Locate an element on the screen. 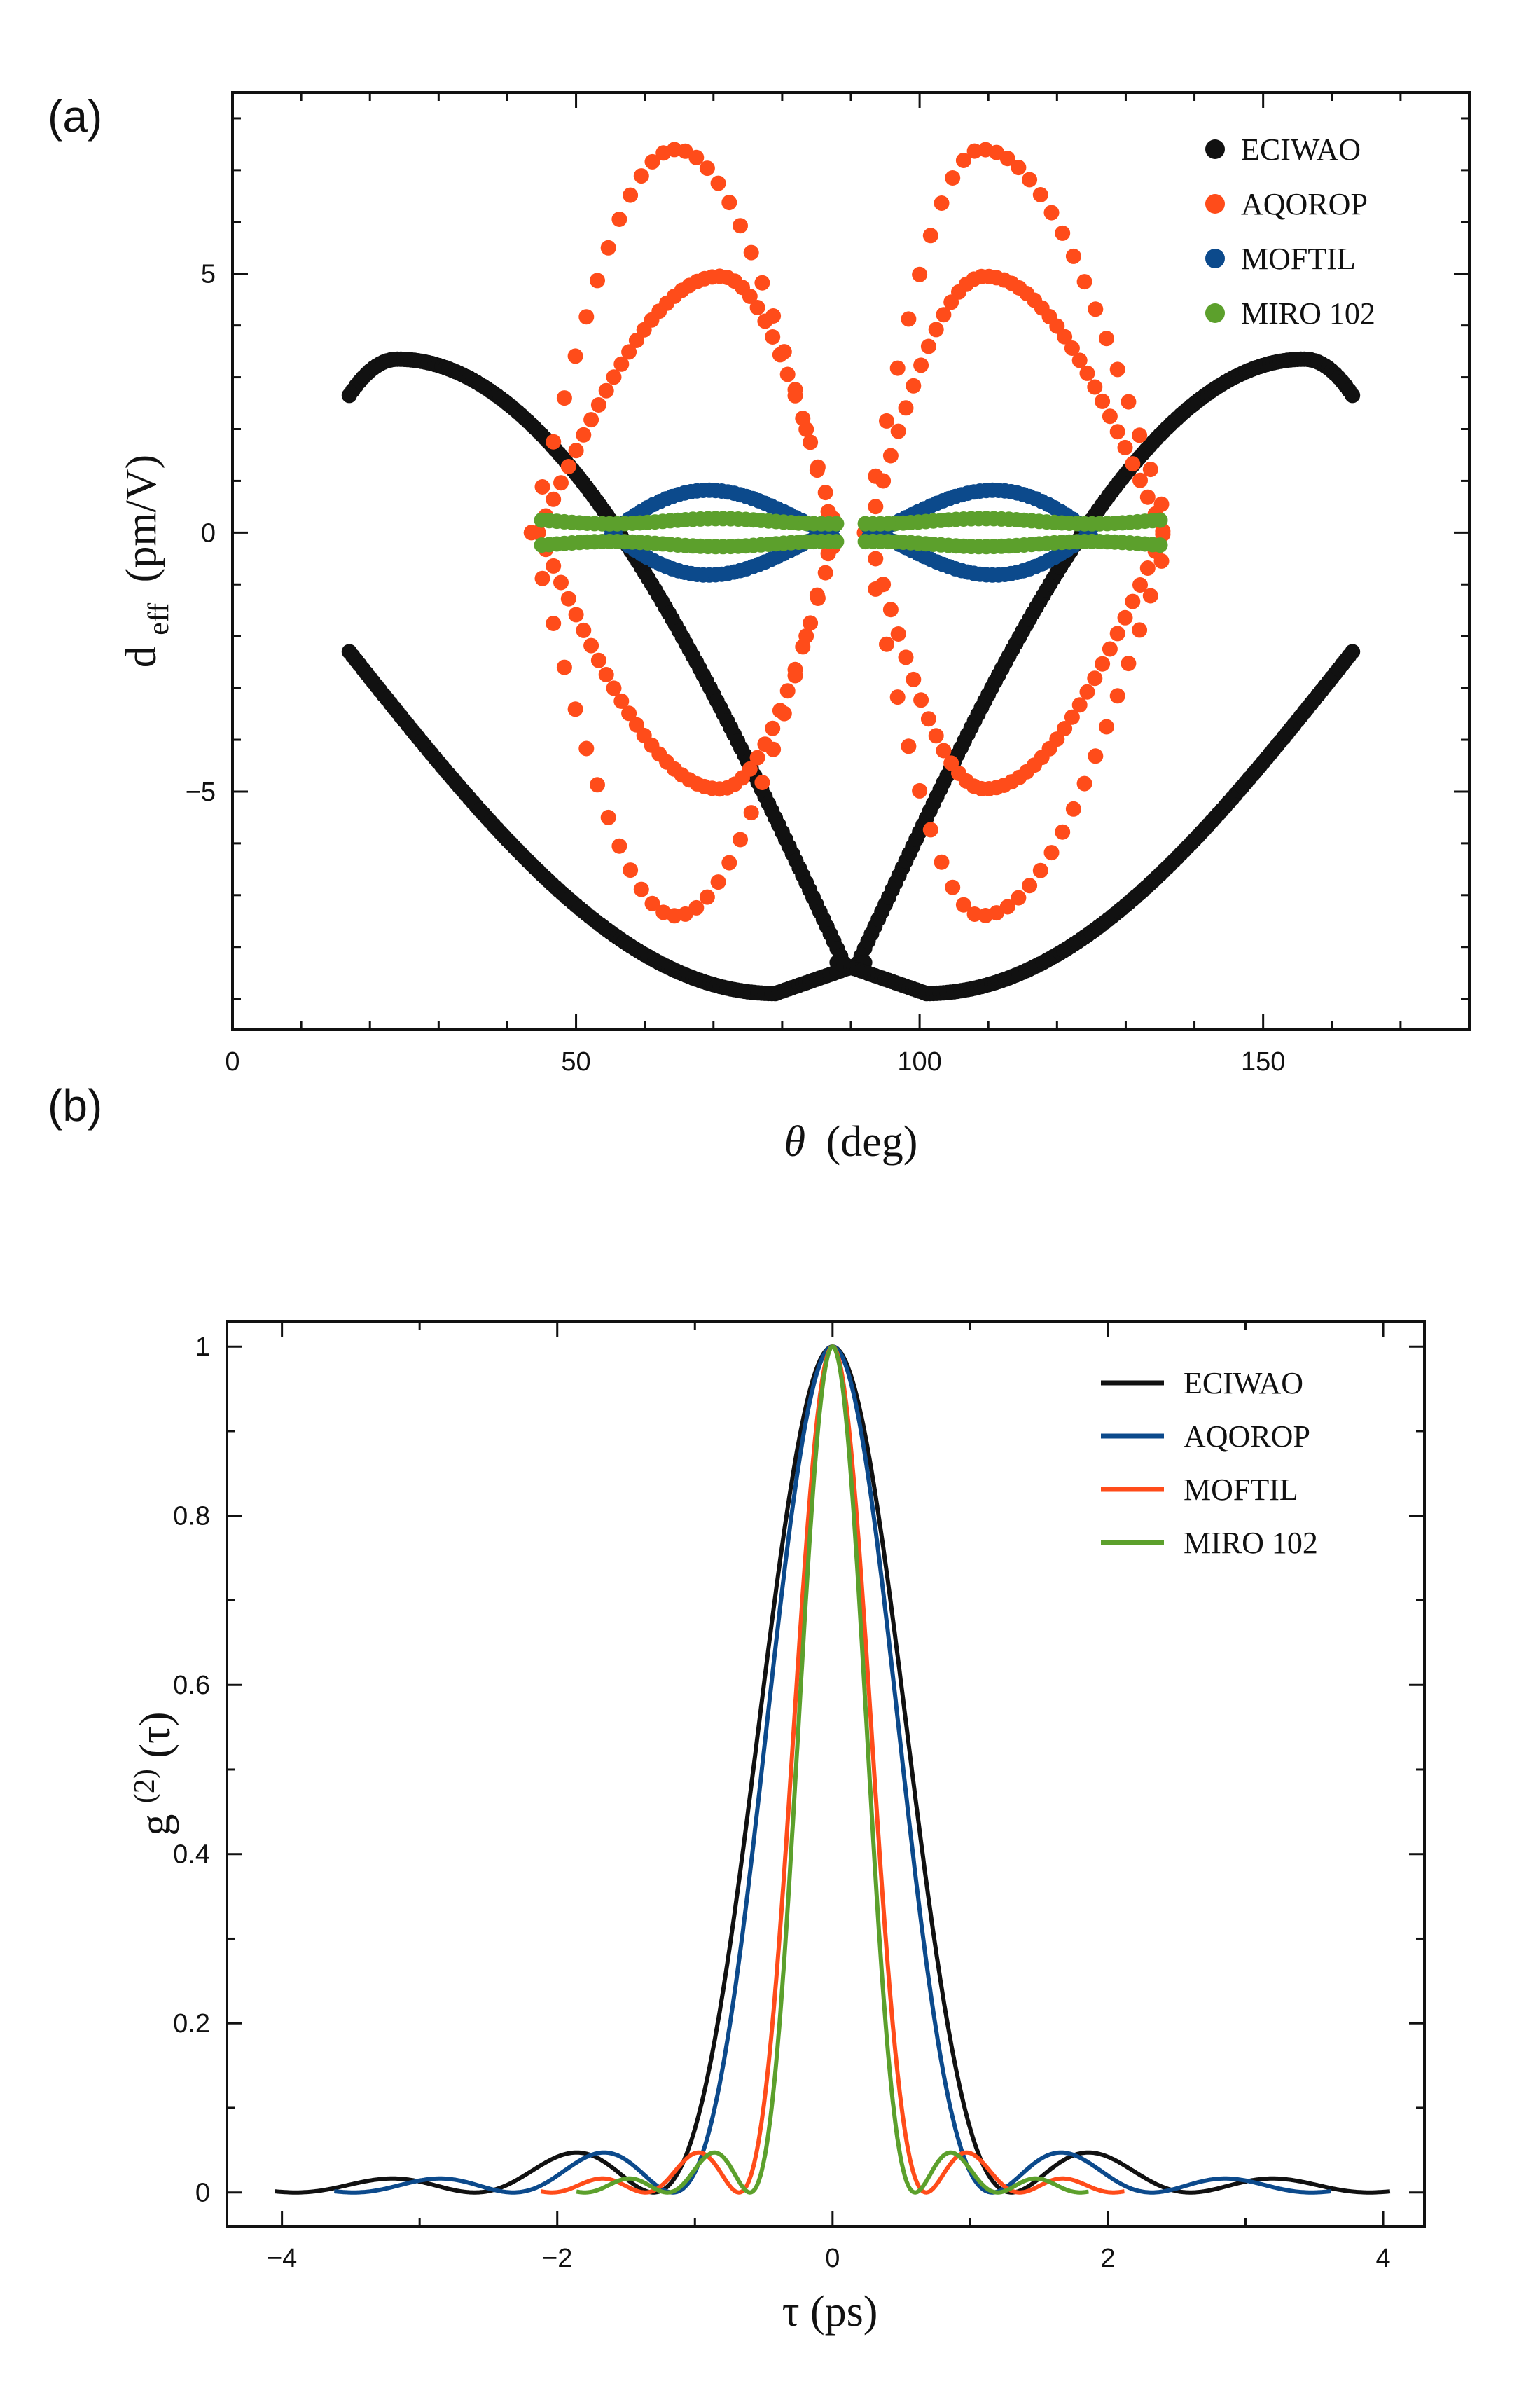 The image size is (1540, 2400). x-tick-label: 100 is located at coordinates (919, 1062).